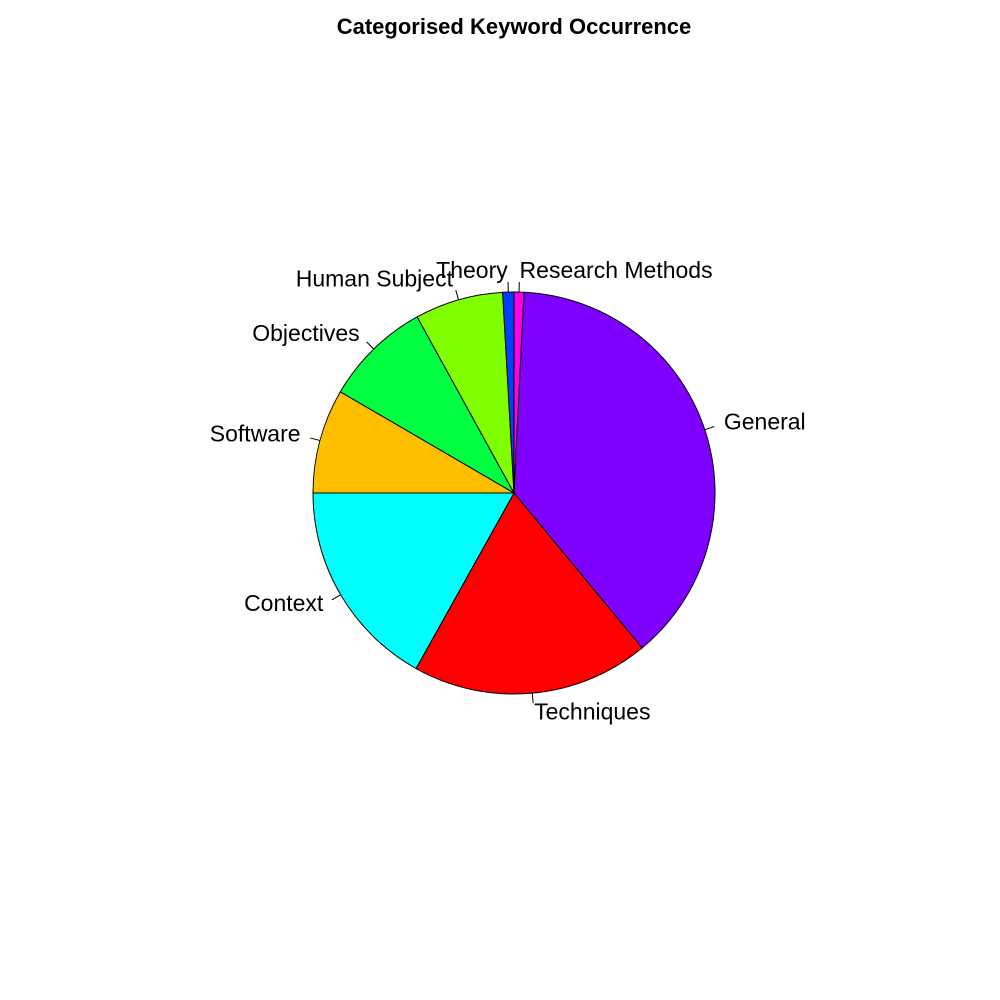 The width and height of the screenshot is (1000, 1000). Describe the element at coordinates (616, 270) in the screenshot. I see `pie-label-research-methods: Research Methods` at that location.